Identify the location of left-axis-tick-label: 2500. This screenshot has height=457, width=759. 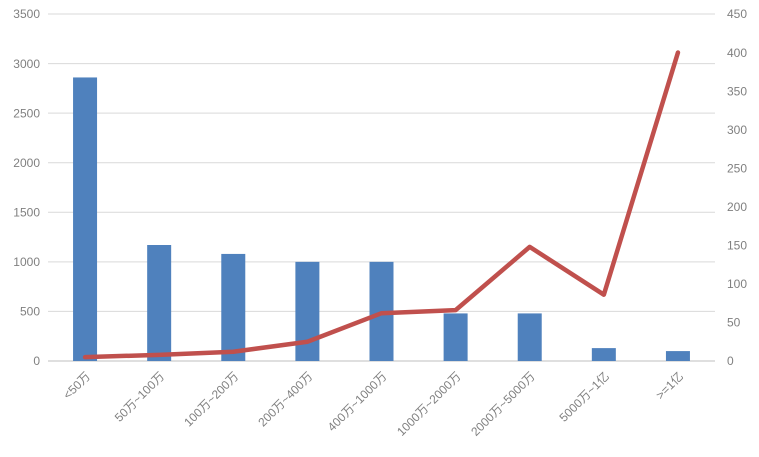
(26, 113).